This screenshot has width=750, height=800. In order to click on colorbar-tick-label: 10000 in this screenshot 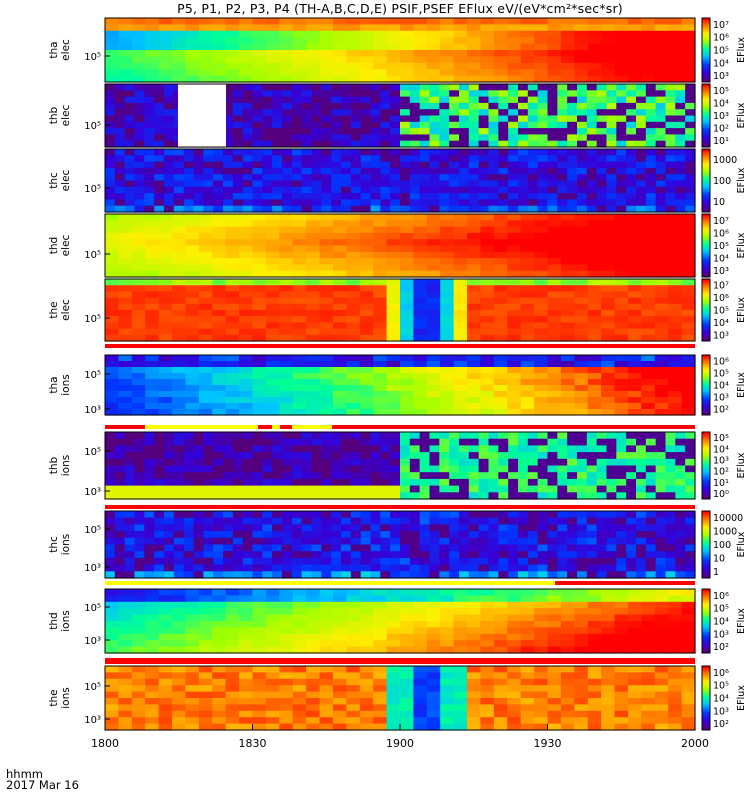, I will do `click(728, 518)`.